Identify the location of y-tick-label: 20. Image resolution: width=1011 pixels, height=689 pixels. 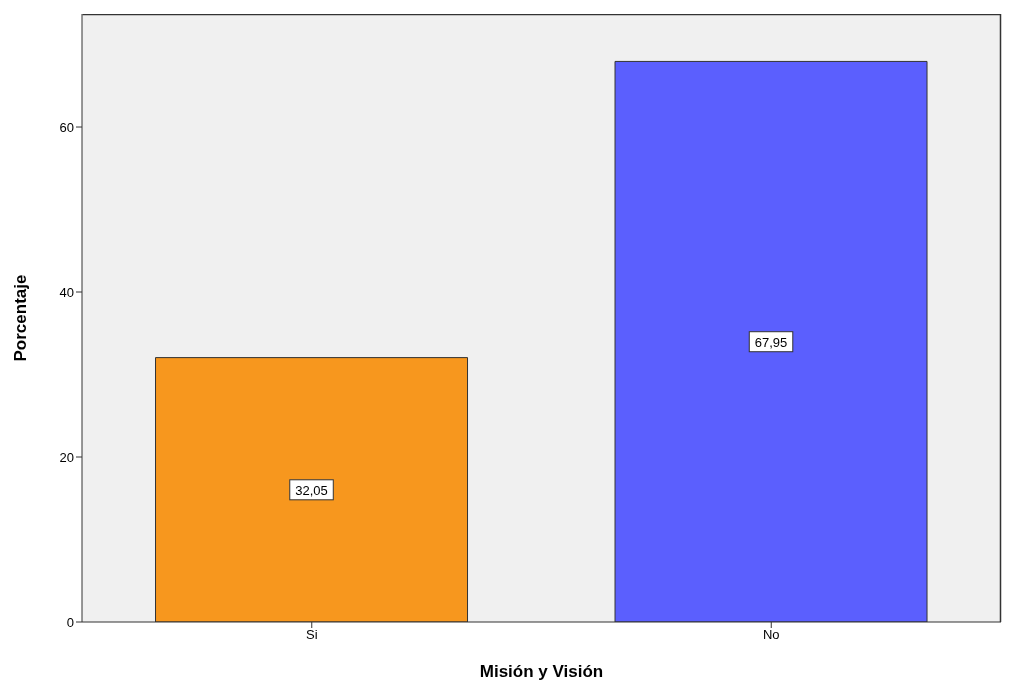
(66, 457).